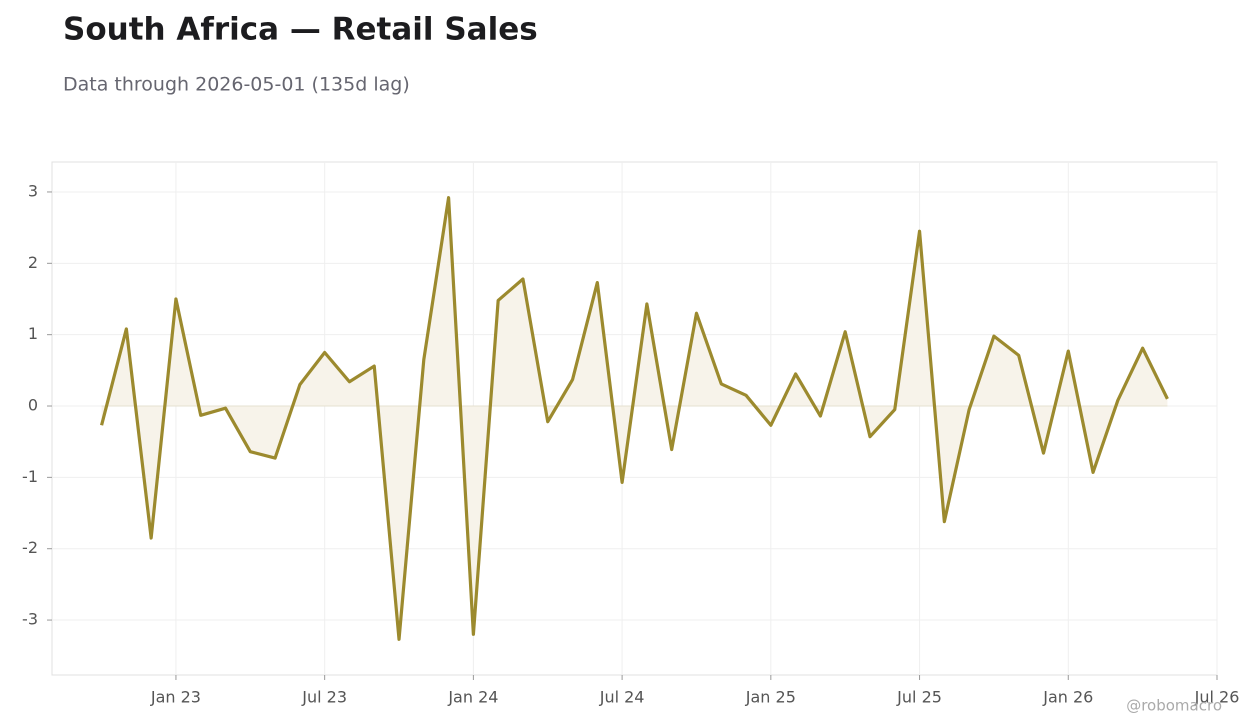 This screenshot has width=1260, height=728. I want to click on y-tick-label: 1, so click(33, 333).